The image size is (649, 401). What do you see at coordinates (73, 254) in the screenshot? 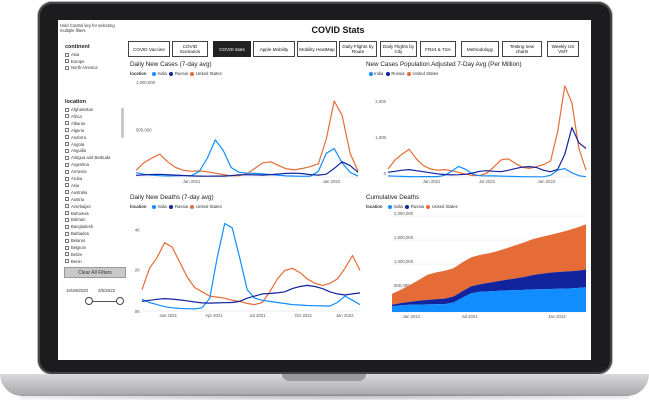
I see `location-item: Belize` at bounding box center [73, 254].